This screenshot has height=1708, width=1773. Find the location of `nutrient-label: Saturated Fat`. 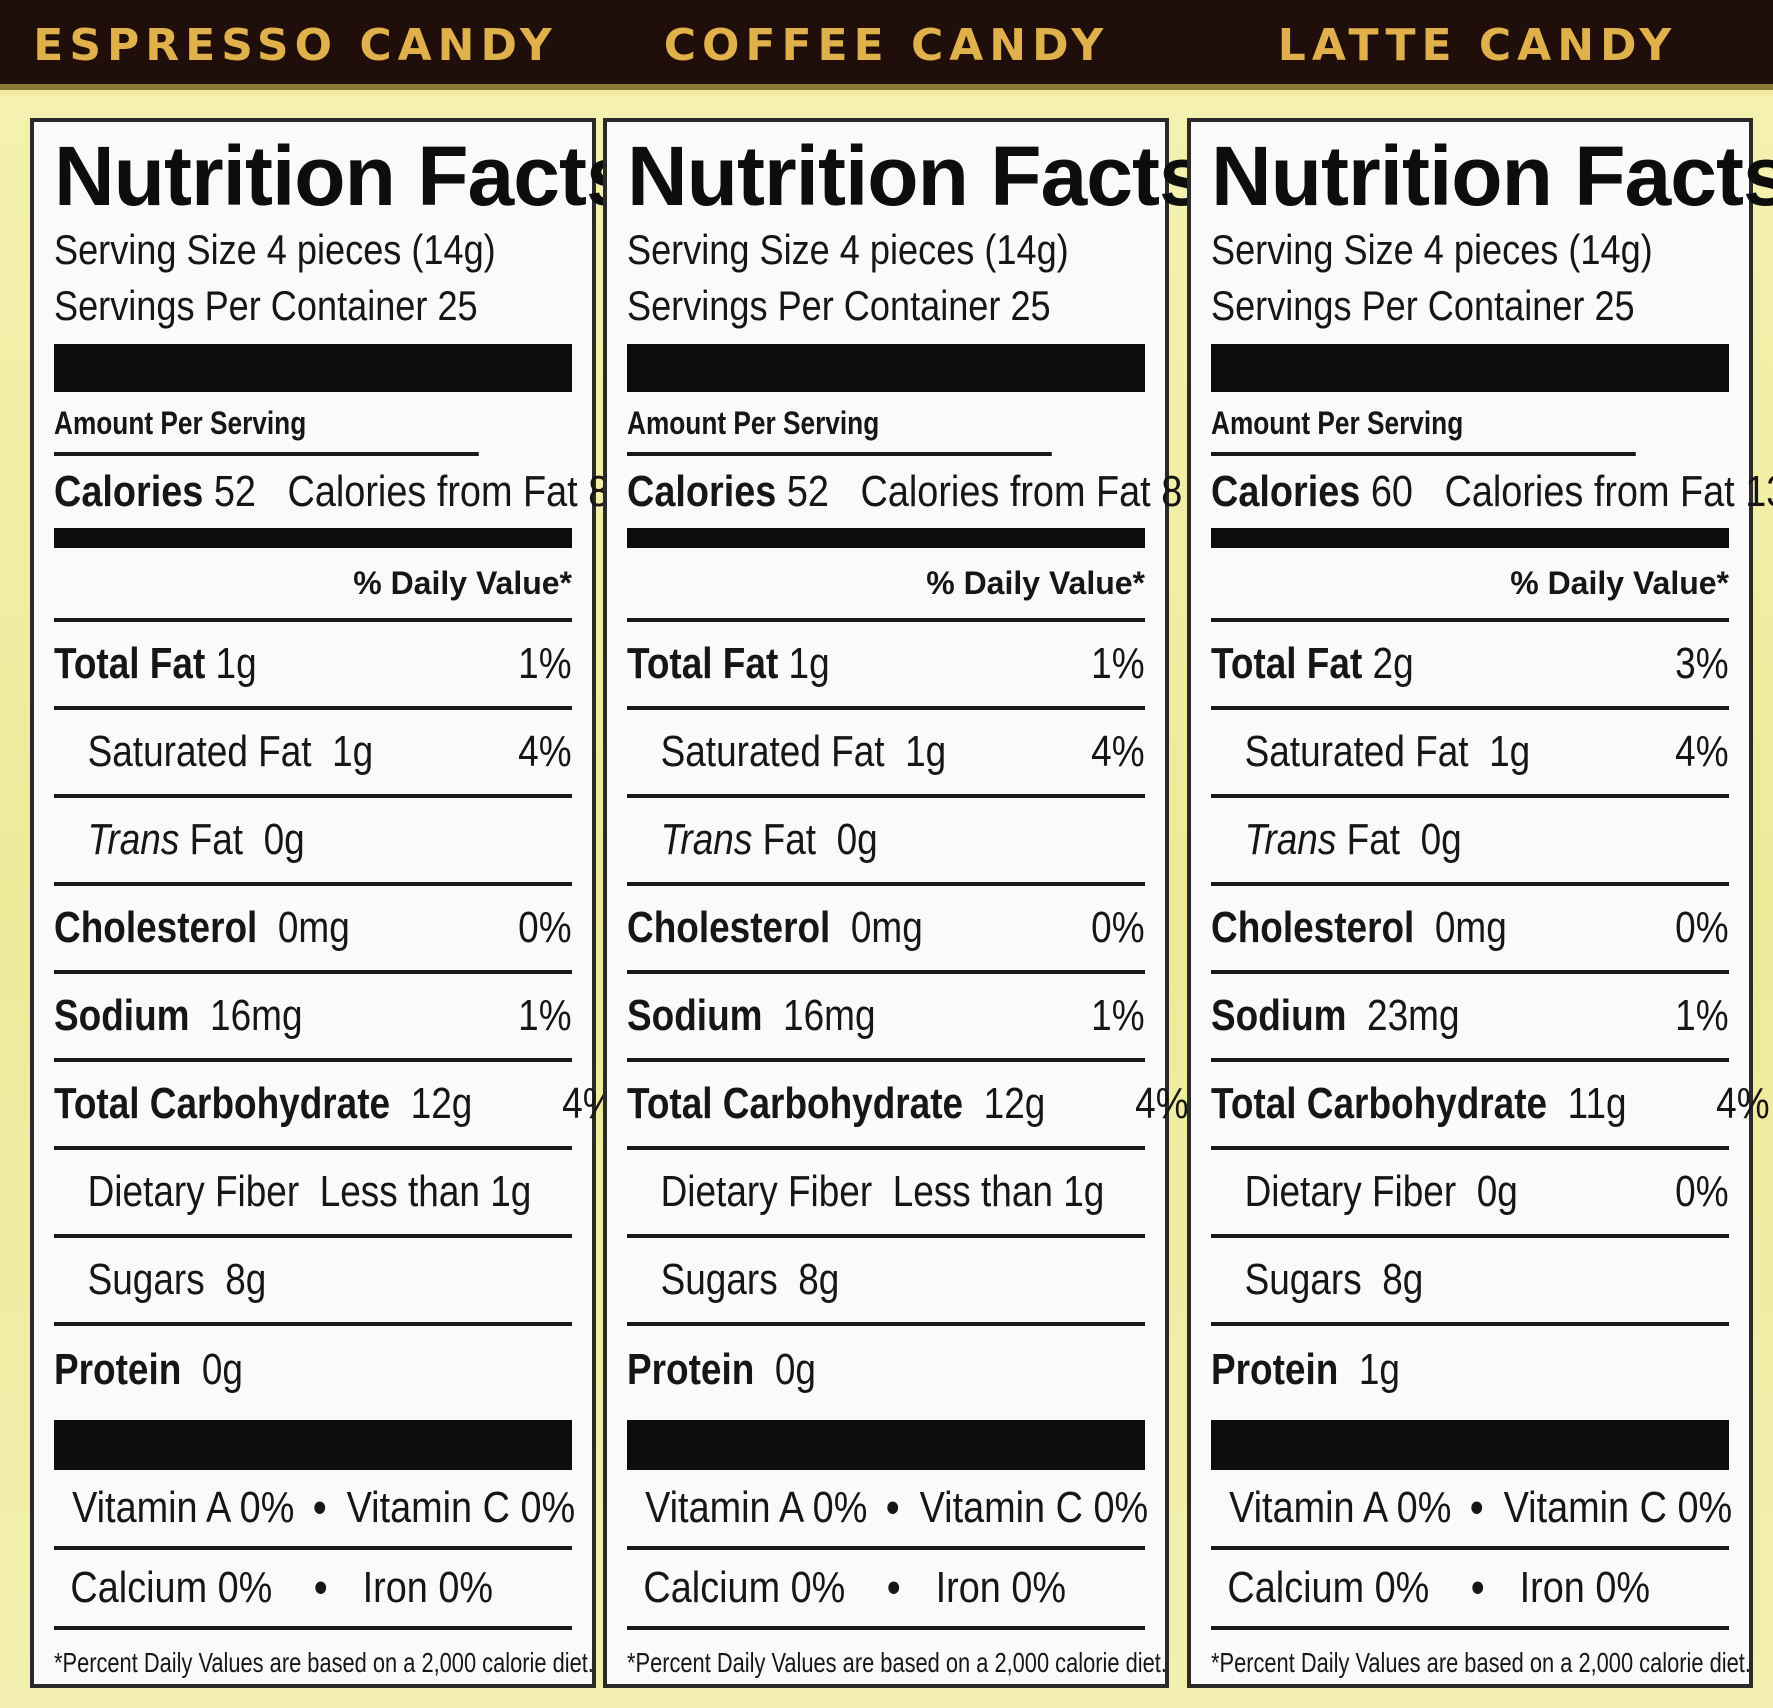

nutrient-label: Saturated Fat is located at coordinates (1356, 751).